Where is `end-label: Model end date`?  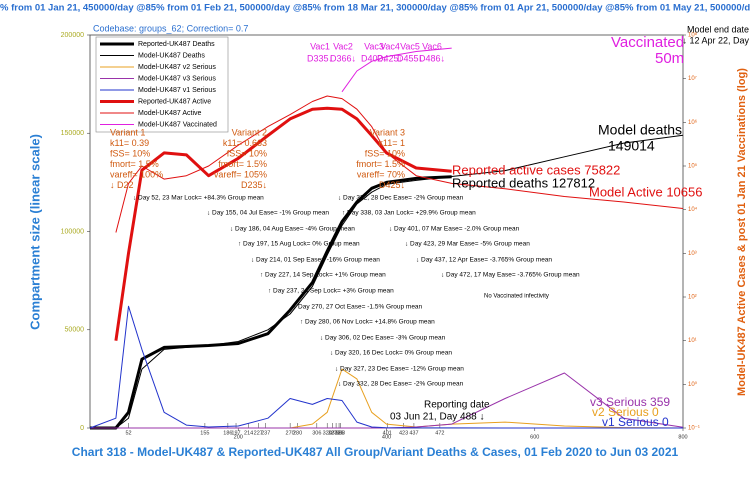
end-label: Model end date is located at coordinates (718, 29).